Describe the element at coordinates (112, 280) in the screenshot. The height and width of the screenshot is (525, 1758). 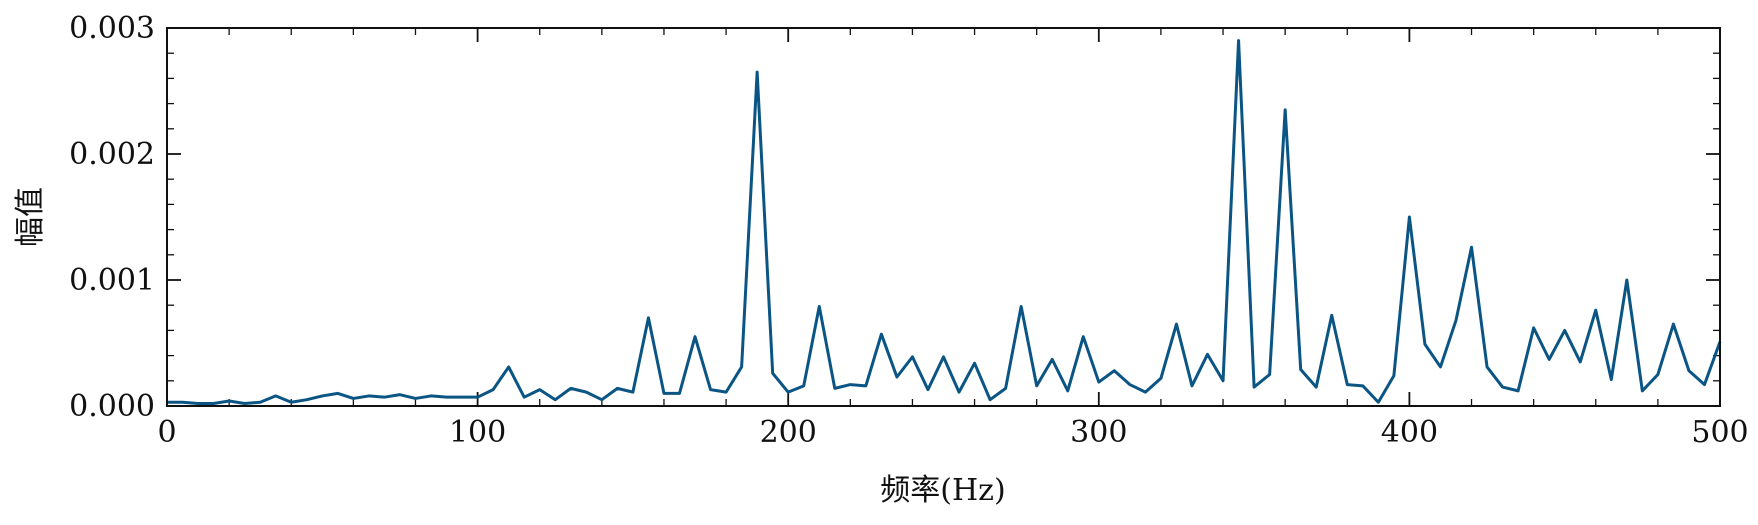
I see `y-tick-label: 0.001` at that location.